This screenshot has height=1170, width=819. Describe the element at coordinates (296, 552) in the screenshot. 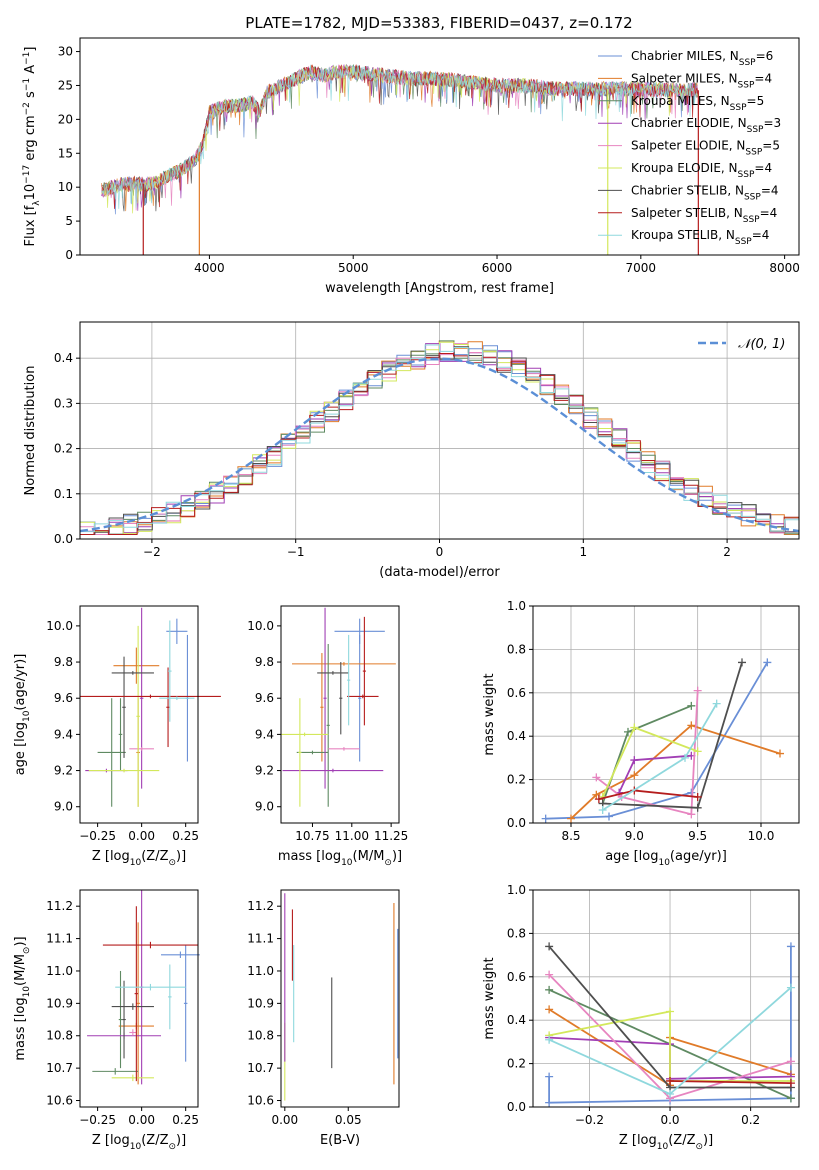

I see `x-tick-label: −1` at that location.